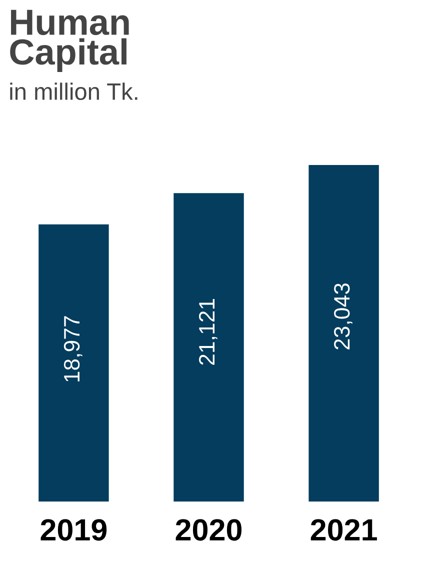  What do you see at coordinates (209, 530) in the screenshot?
I see `x-tick-label: 2020` at bounding box center [209, 530].